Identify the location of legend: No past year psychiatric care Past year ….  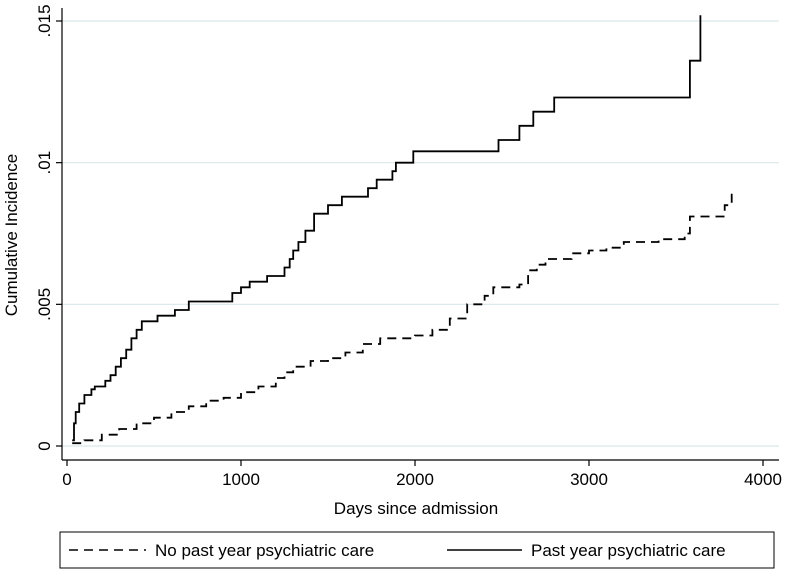
(417, 550).